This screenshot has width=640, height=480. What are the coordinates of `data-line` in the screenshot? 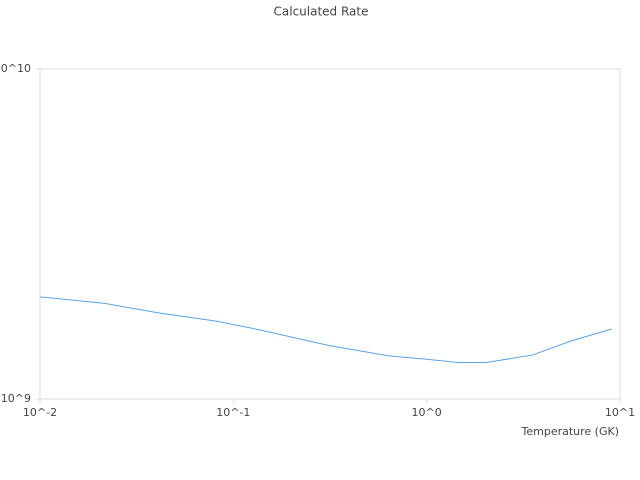 It's located at (325, 330).